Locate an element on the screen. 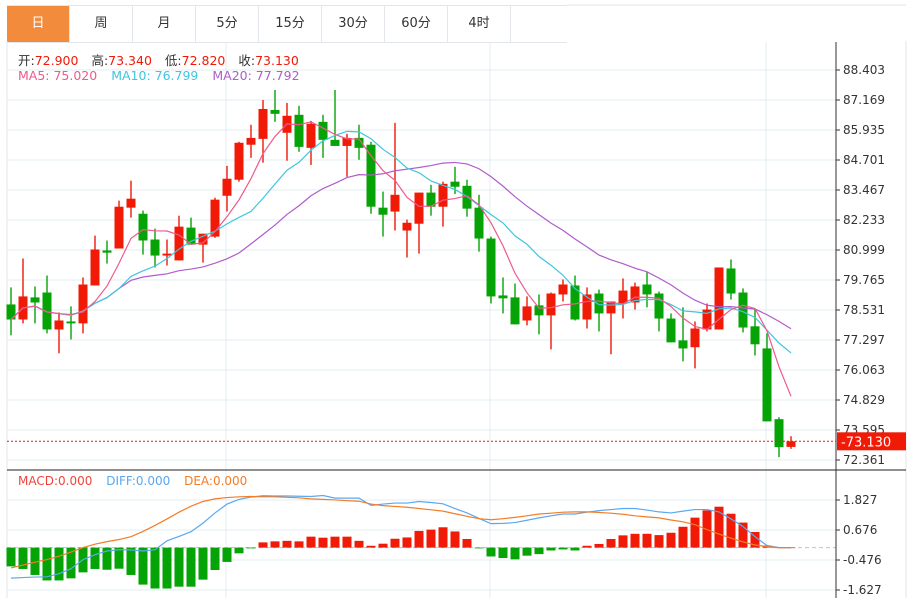 This screenshot has width=913, height=598. tab-4hour: 4时 is located at coordinates (479, 24).